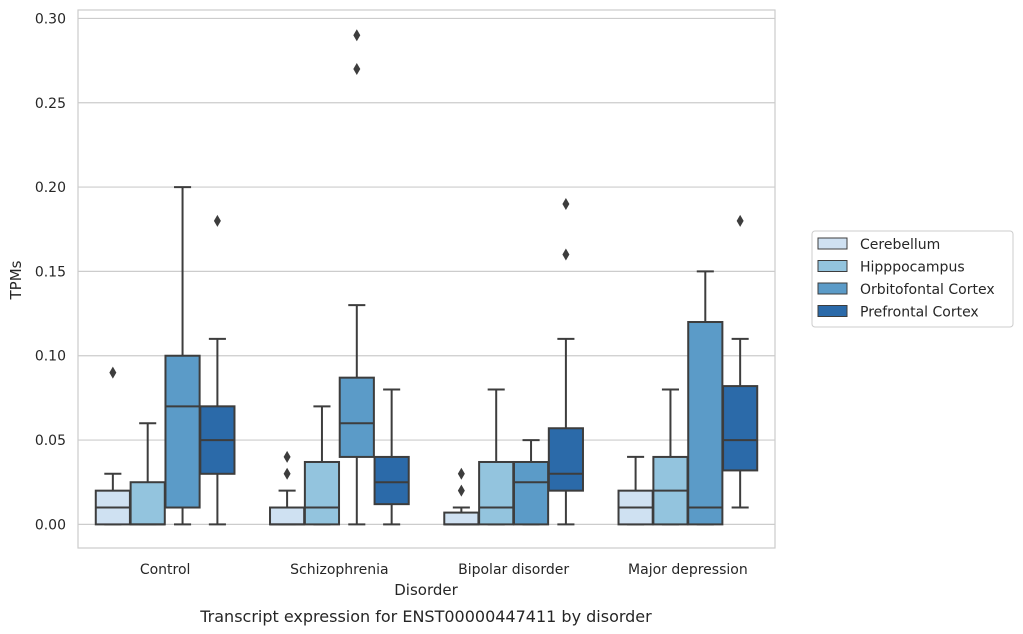 The image size is (1023, 634). I want to click on y-tick-label: 0.15, so click(50, 272).